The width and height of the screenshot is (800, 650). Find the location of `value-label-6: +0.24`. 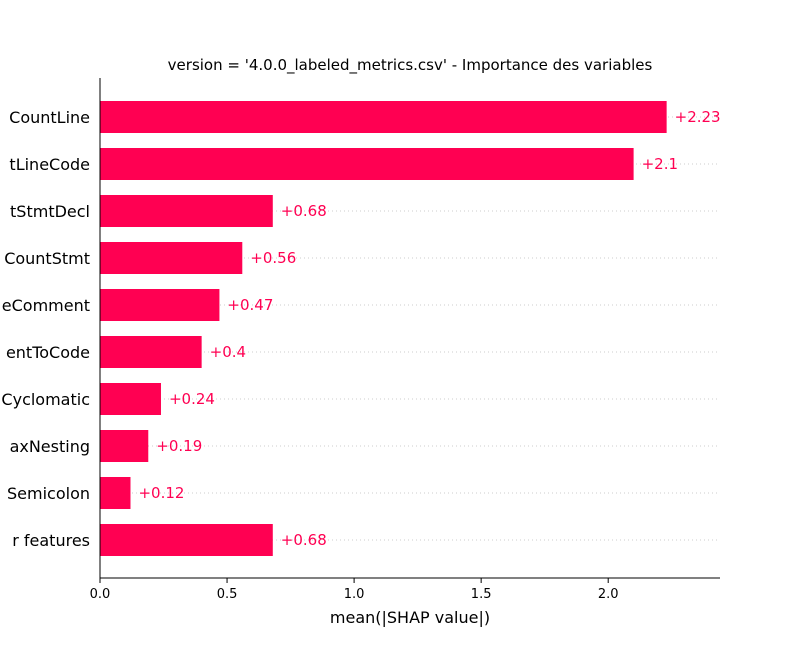

value-label-6: +0.24 is located at coordinates (192, 399).